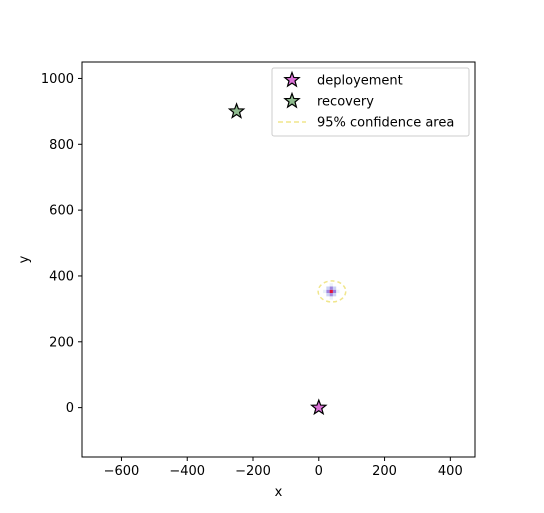 The image size is (544, 513). I want to click on y-axis-label: y, so click(24, 259).